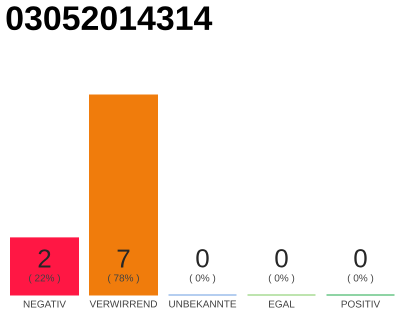  Describe the element at coordinates (44, 279) in the screenshot. I see `annotation: ( 22% )` at that location.